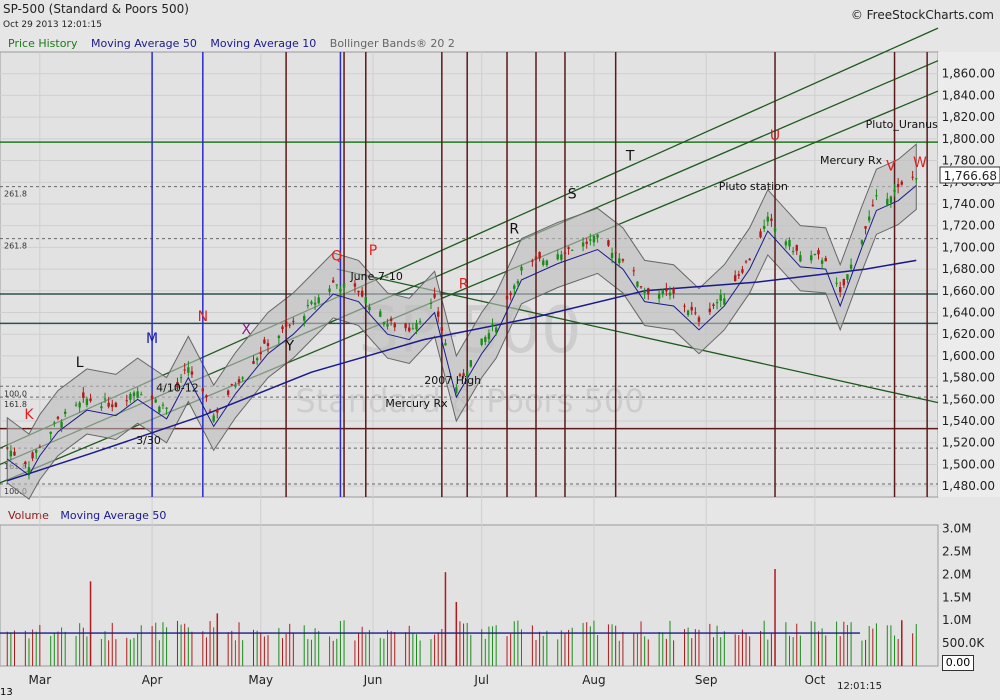 The image size is (1000, 700). What do you see at coordinates (968, 182) in the screenshot?
I see `price-tick-label: 1,760.00` at bounding box center [968, 182].